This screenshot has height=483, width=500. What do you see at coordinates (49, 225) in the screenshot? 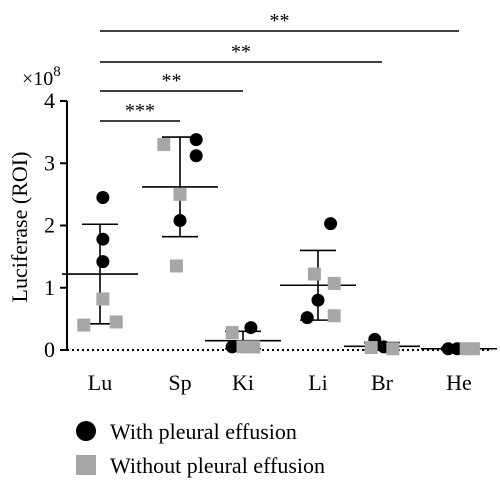
I see `y-tick-label: 2` at bounding box center [49, 225].